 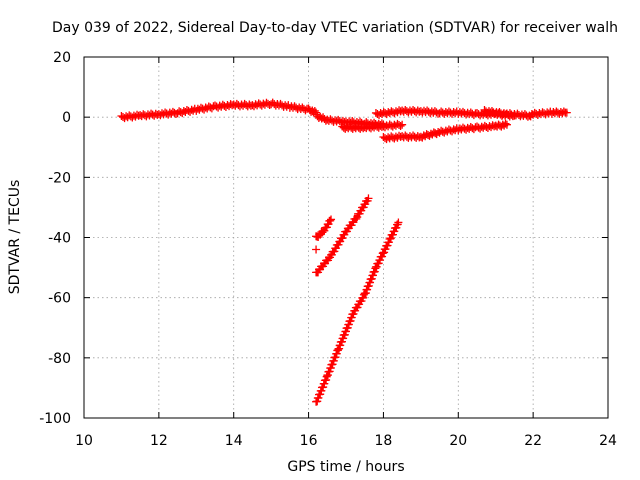 I want to click on series-short-arc, so click(x=324, y=228).